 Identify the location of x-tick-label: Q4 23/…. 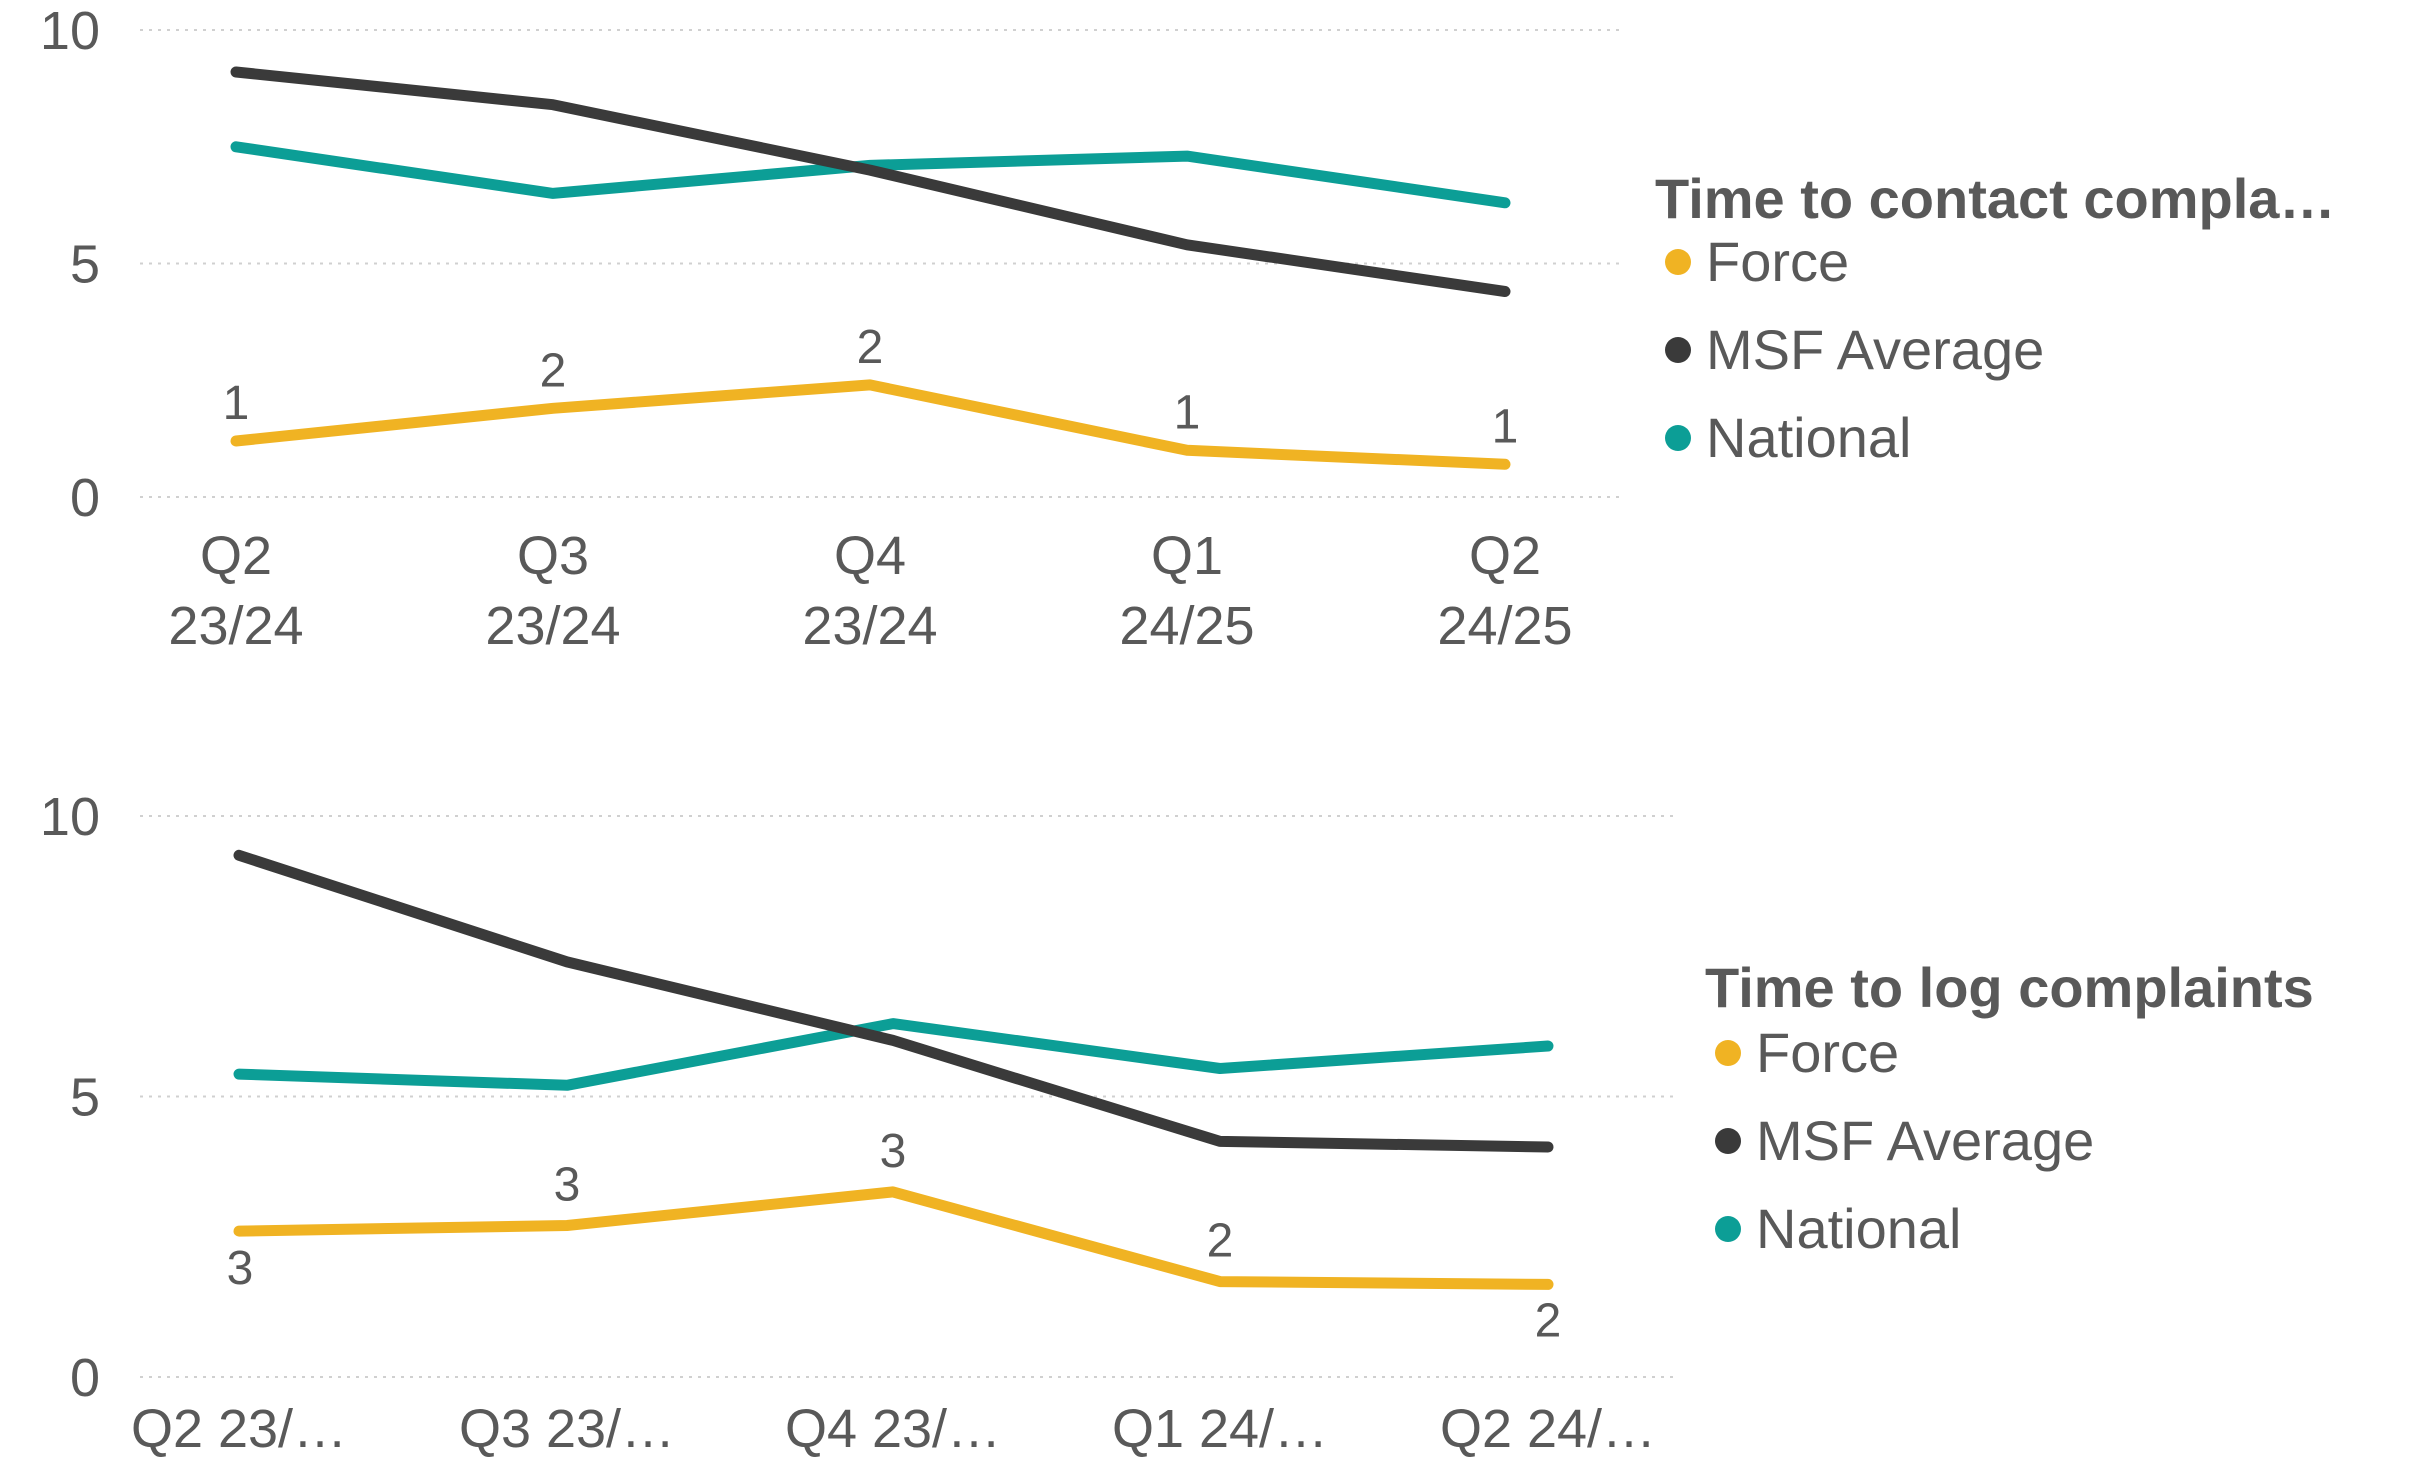
(893, 1429).